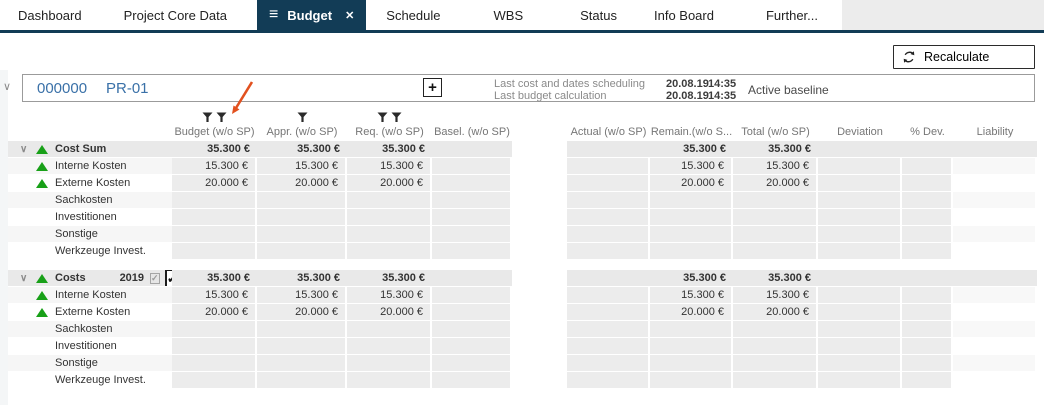 This screenshot has height=412, width=1044. I want to click on project-number: 000000, so click(62, 88).